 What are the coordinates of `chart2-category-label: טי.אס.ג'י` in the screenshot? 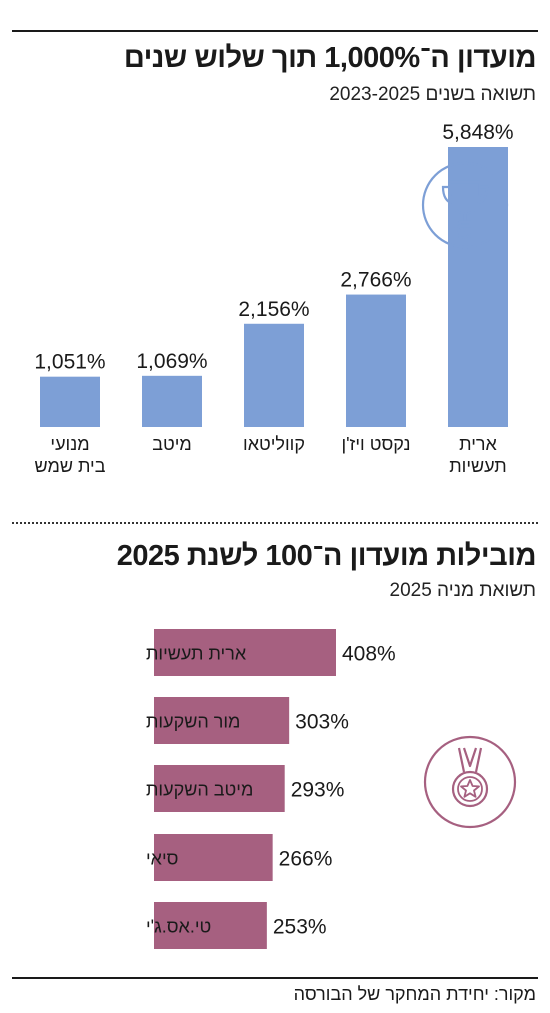 It's located at (178, 927).